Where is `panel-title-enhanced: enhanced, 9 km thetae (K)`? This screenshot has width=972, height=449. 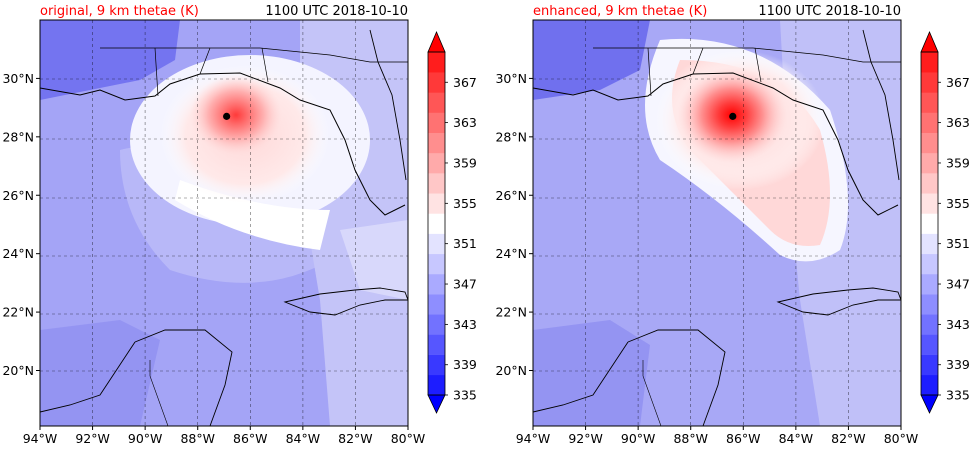
panel-title-enhanced: enhanced, 9 km thetae (K) is located at coordinates (620, 11).